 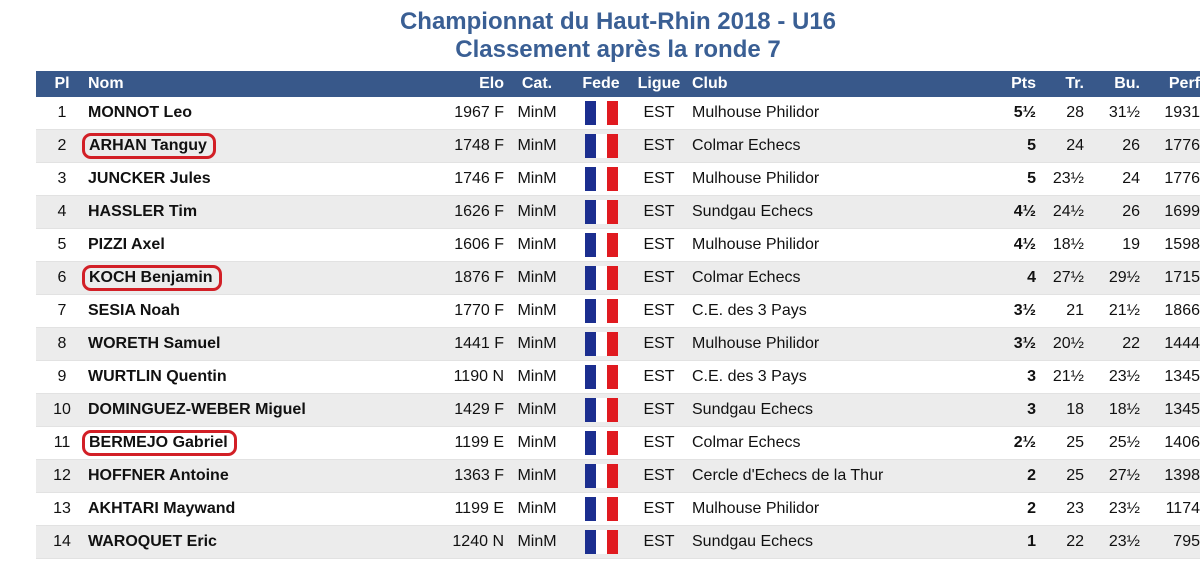 What do you see at coordinates (1060, 377) in the screenshot?
I see `cell-tr: 21½` at bounding box center [1060, 377].